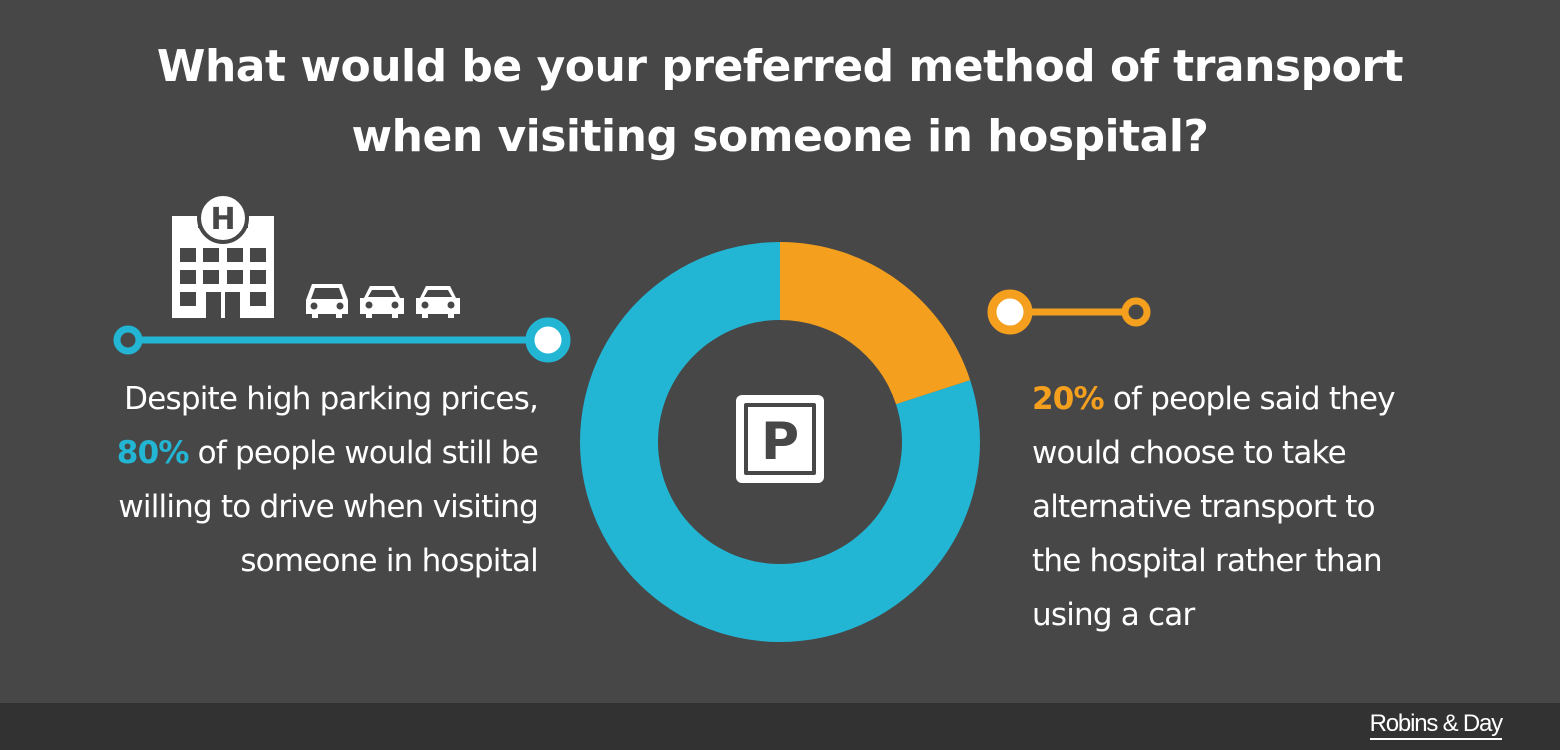  I want to click on donut-chart, so click(780, 442).